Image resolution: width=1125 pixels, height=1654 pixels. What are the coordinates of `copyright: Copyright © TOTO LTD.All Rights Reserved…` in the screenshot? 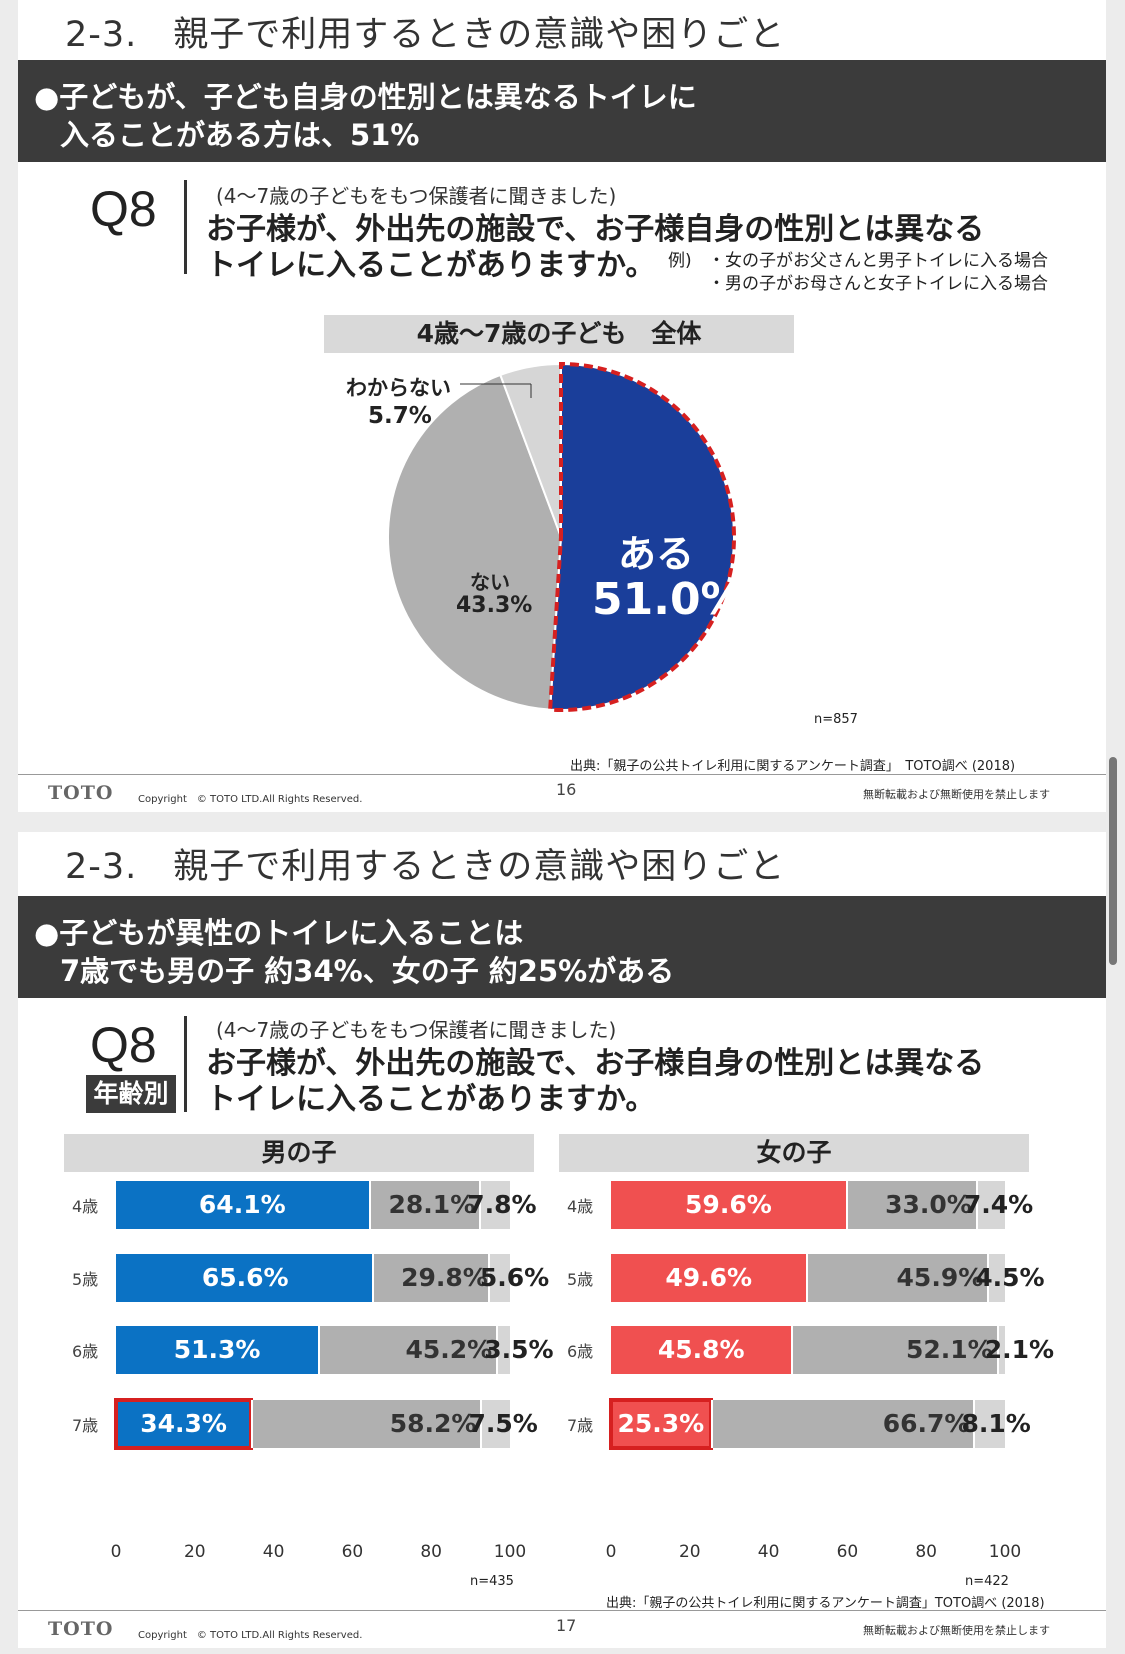 It's located at (250, 1635).